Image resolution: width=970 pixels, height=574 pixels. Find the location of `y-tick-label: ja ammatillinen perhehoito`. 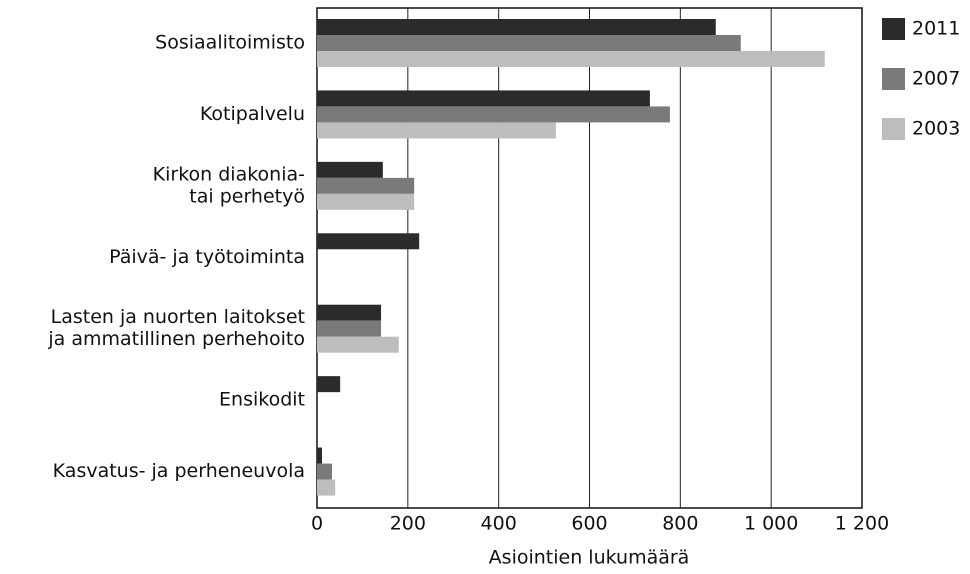

y-tick-label: ja ammatillinen perhehoito is located at coordinates (176, 339).